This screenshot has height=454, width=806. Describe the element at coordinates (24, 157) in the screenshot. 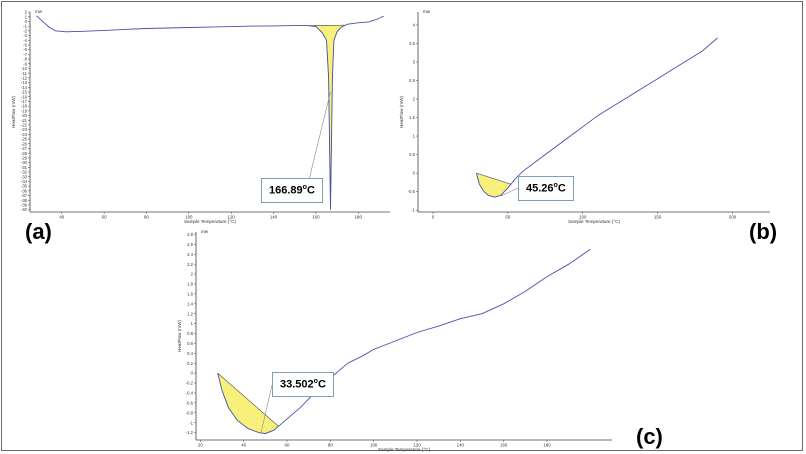

I see `y-tick-label-a-31: -29` at that location.